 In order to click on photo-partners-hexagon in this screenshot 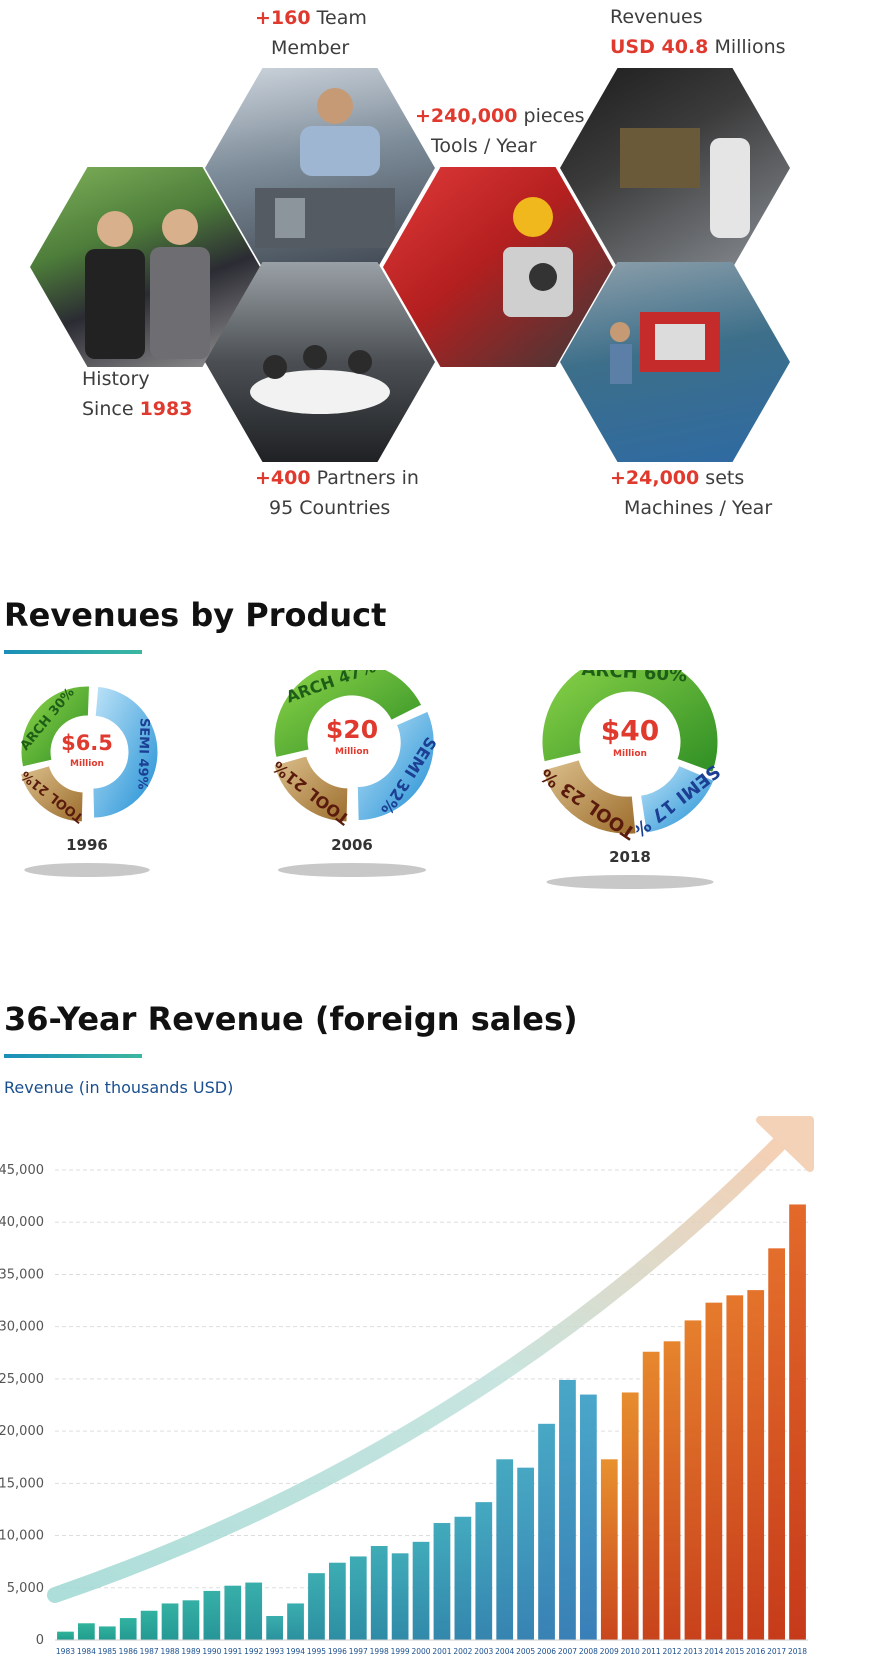, I will do `click(320, 362)`.